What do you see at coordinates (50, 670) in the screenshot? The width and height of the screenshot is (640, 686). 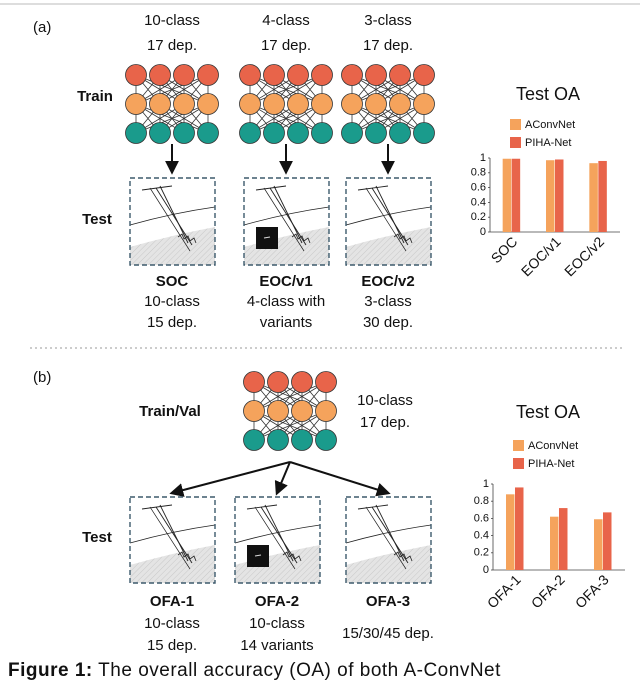 I see `caption-label: Figure 1:` at bounding box center [50, 670].